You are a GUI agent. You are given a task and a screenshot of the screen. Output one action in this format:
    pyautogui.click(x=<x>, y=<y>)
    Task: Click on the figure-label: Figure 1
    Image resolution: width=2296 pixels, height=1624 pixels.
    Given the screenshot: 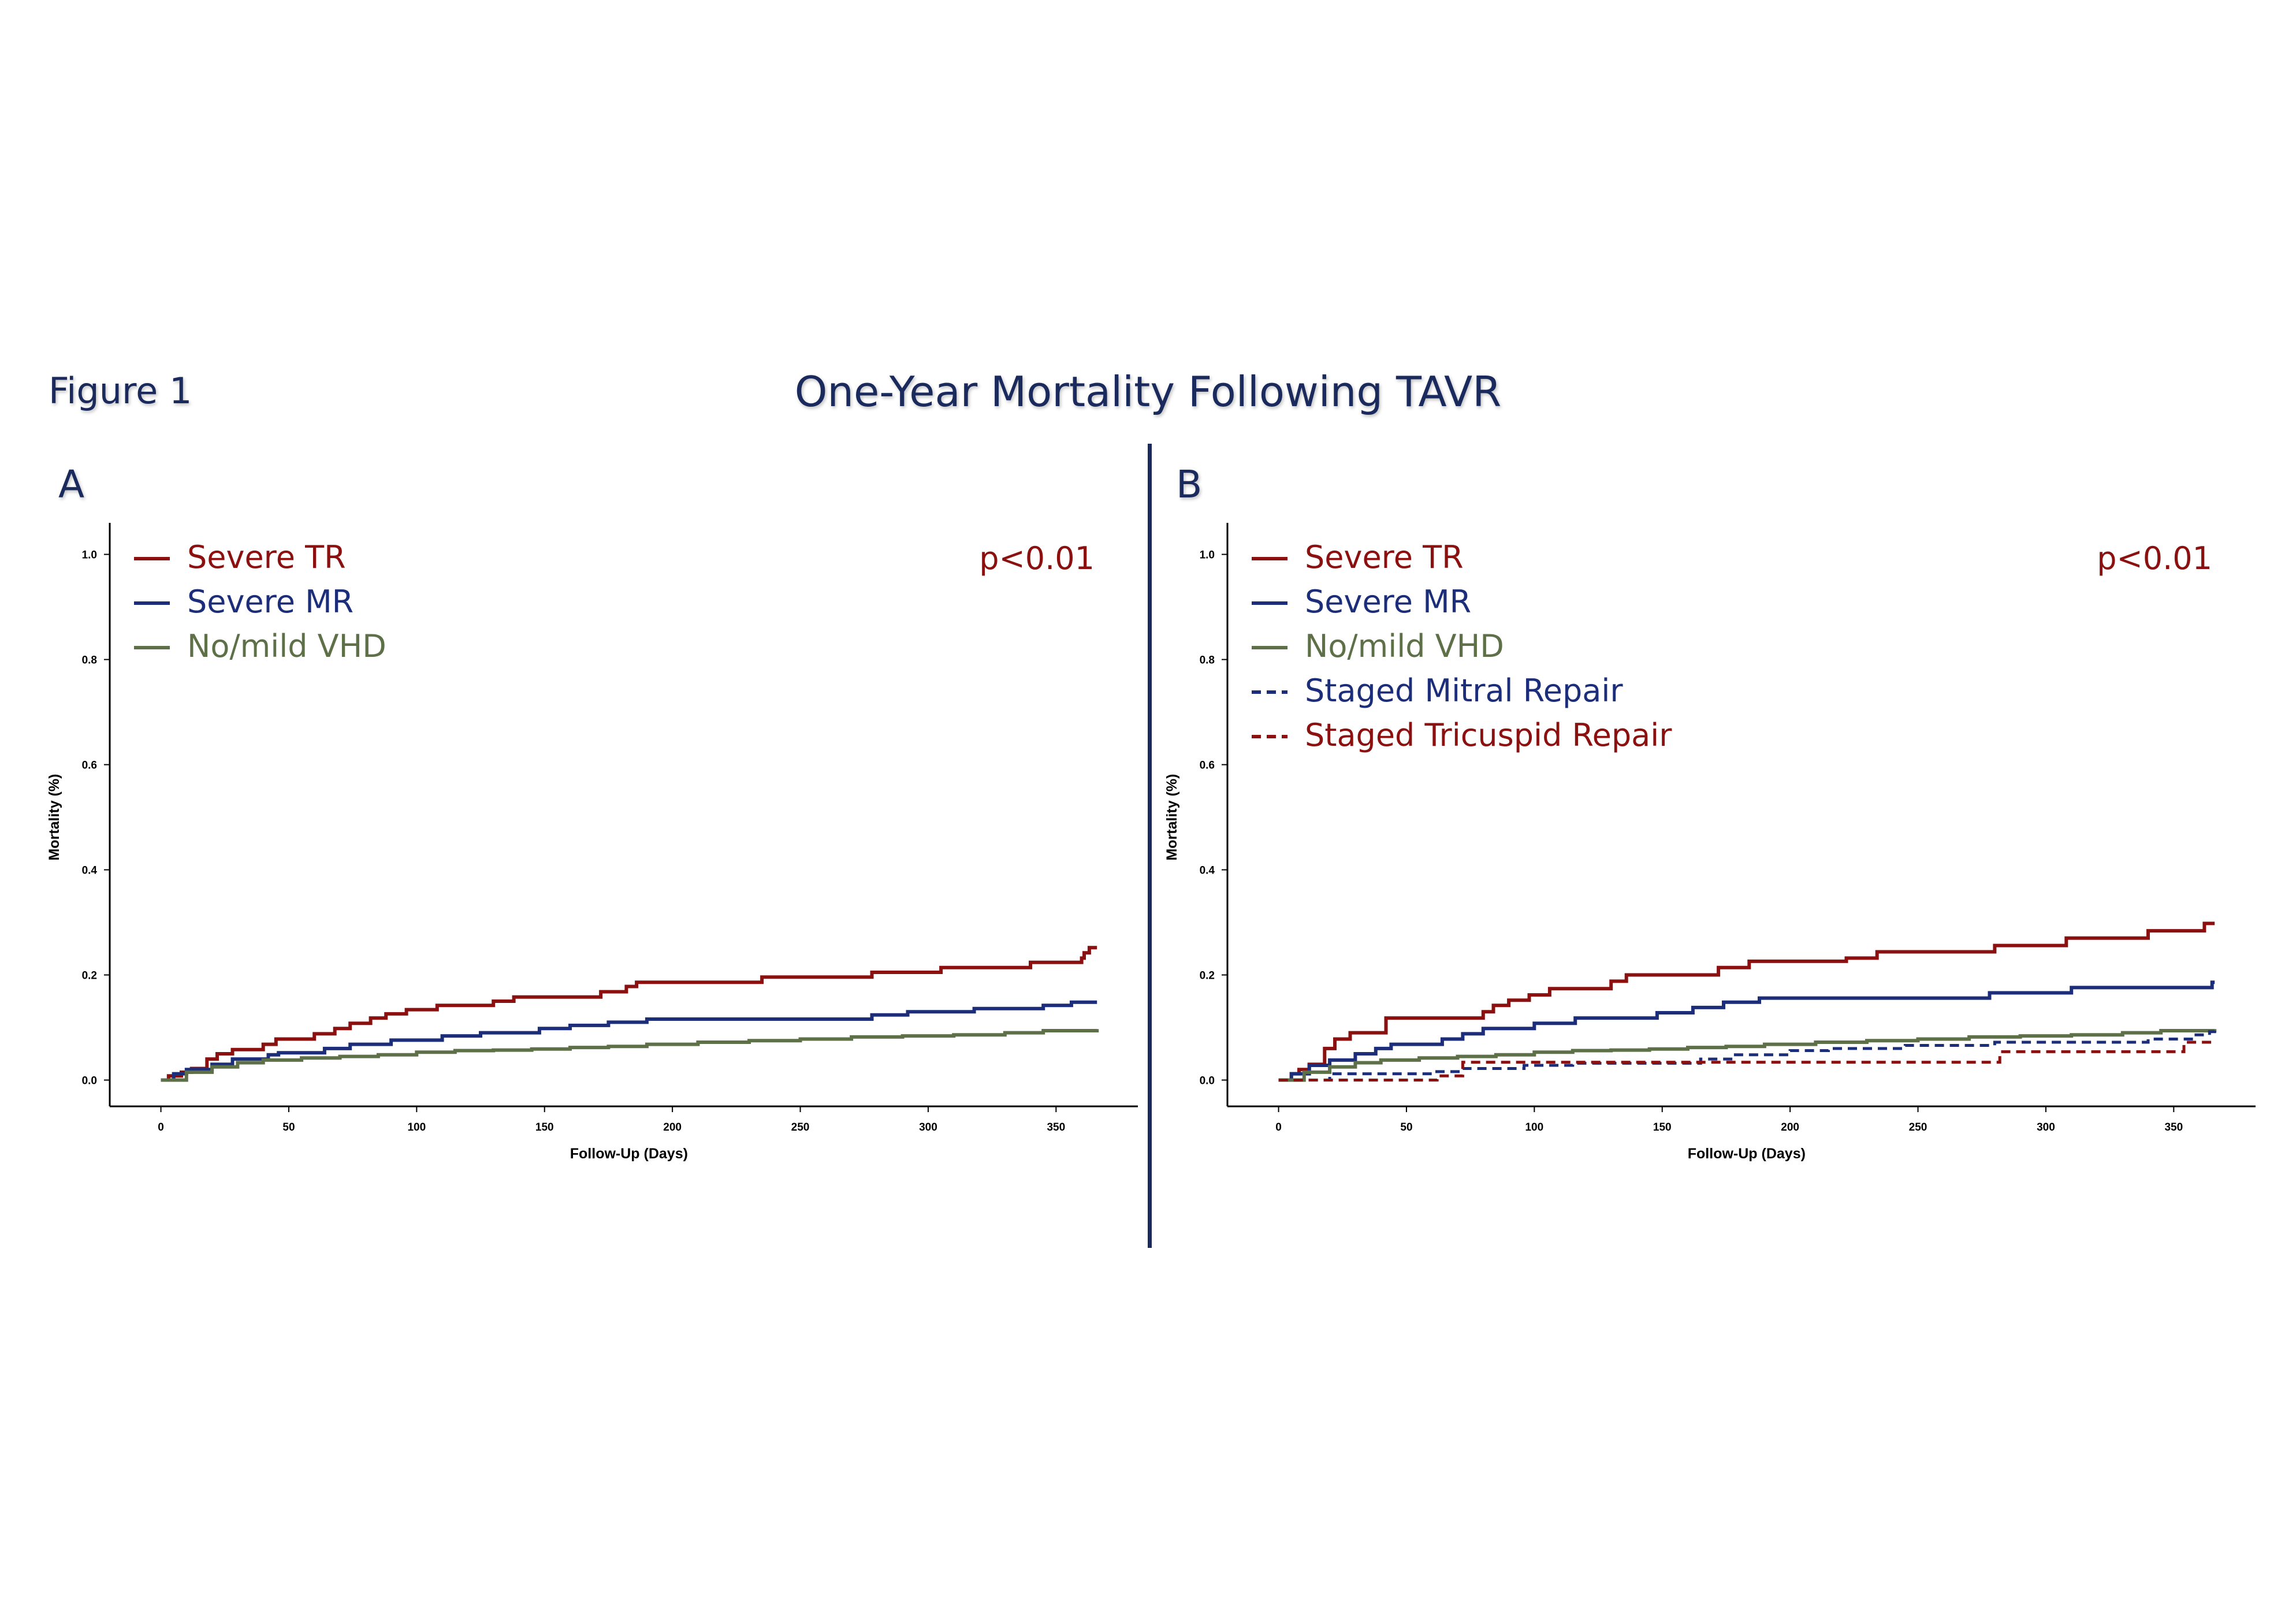 What is the action you would take?
    pyautogui.click(x=120, y=391)
    